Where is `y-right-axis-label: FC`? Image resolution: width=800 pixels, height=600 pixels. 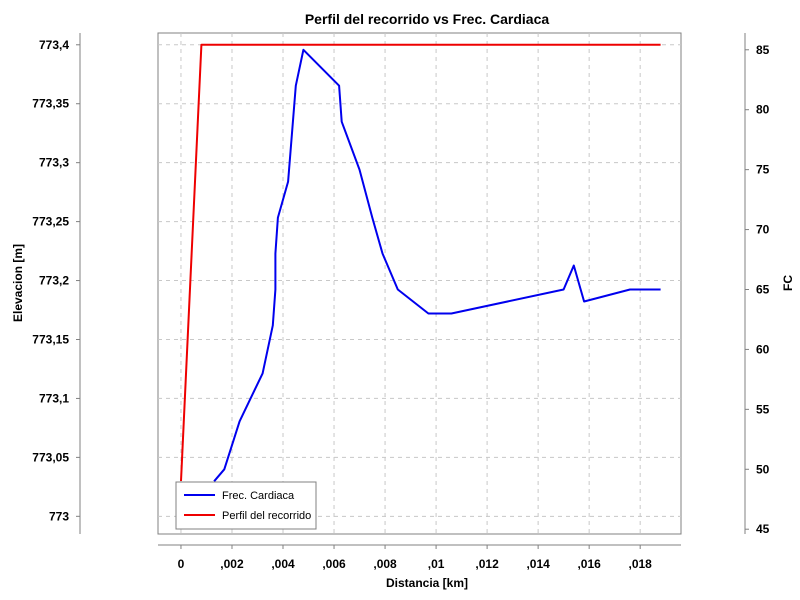
y-right-axis-label: FC is located at coordinates (788, 283).